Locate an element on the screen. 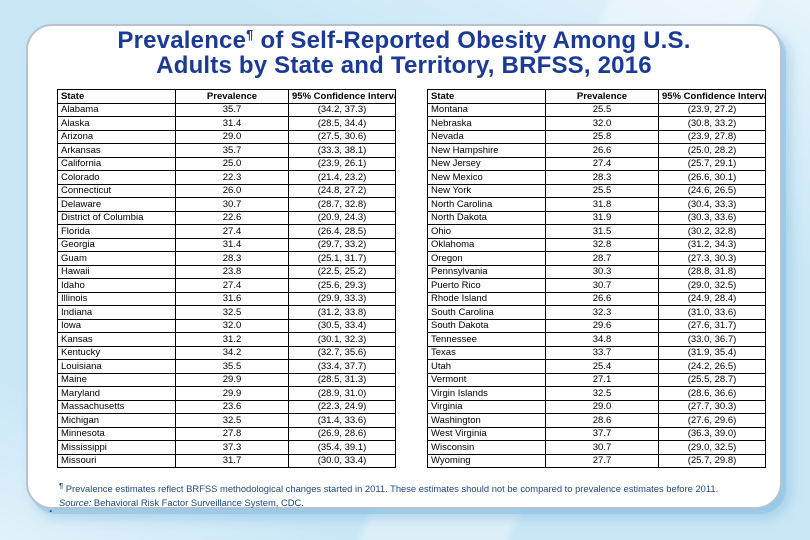 The height and width of the screenshot is (540, 810). table-row: South Carolina 32.3 (31.0, 33.6) is located at coordinates (596, 312).